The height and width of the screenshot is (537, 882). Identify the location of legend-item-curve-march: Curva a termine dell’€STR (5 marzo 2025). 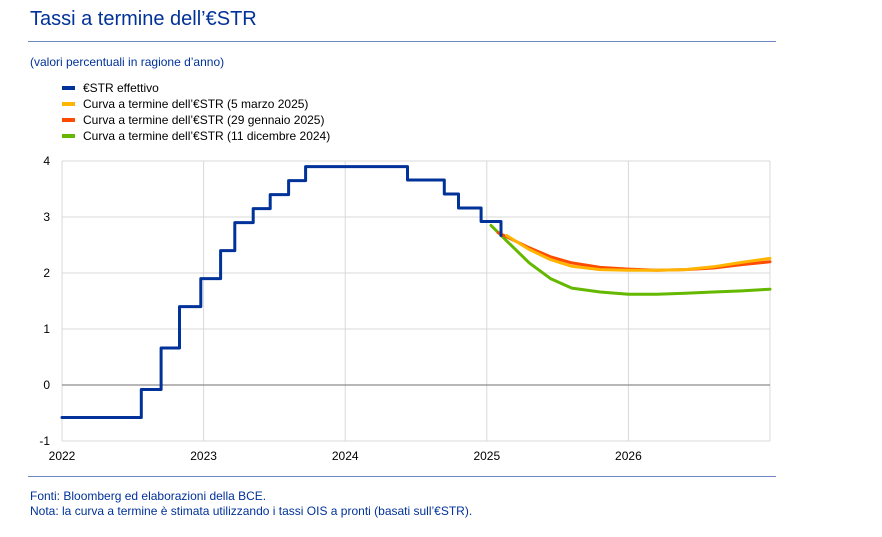
(196, 104).